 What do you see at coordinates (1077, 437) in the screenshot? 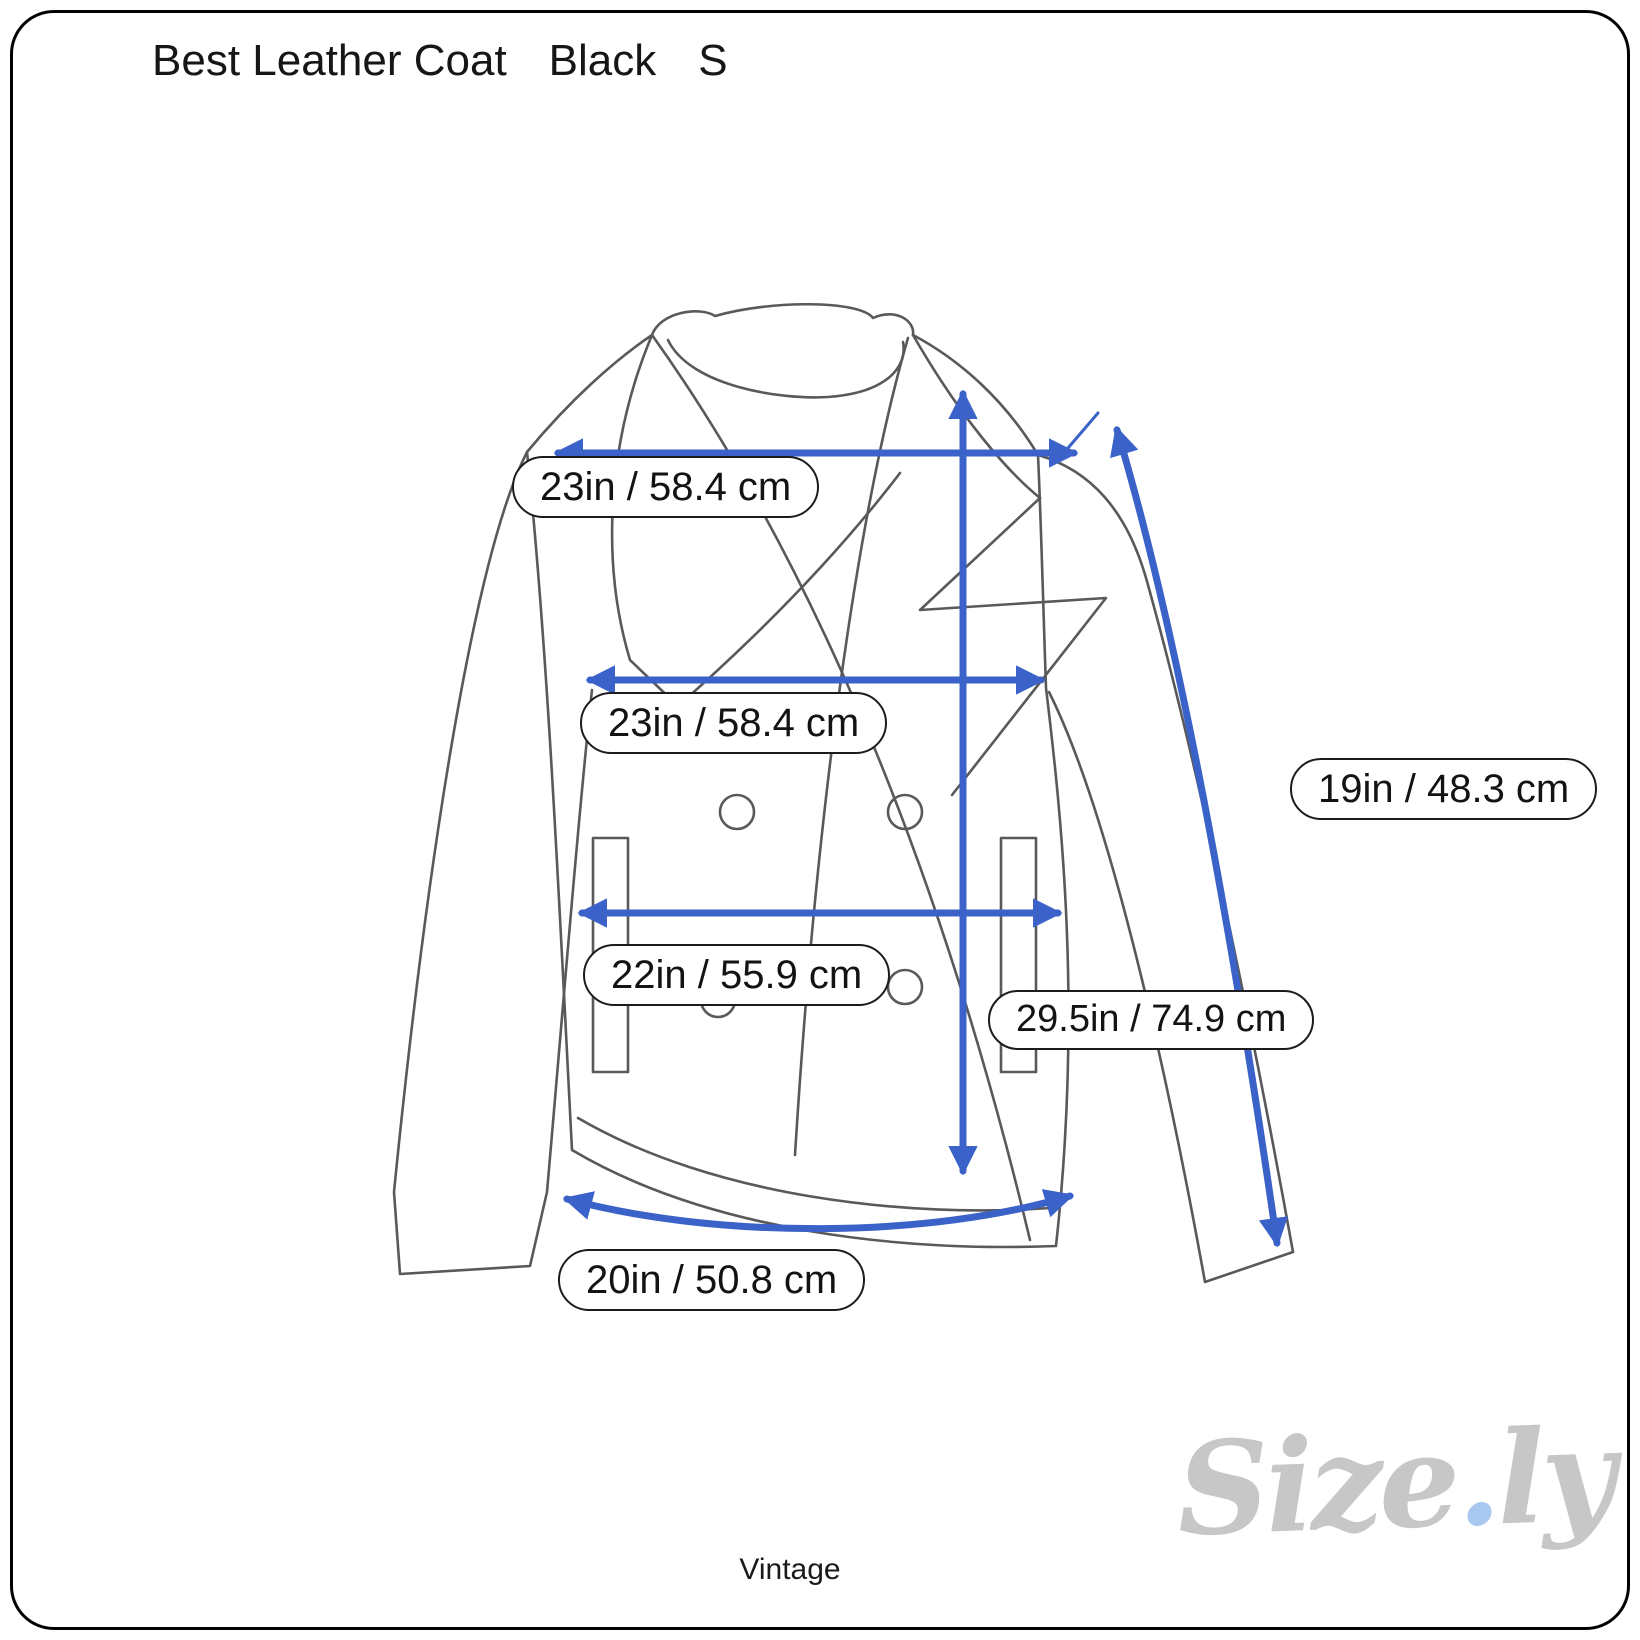
I see `shoulder-arrow-tick` at bounding box center [1077, 437].